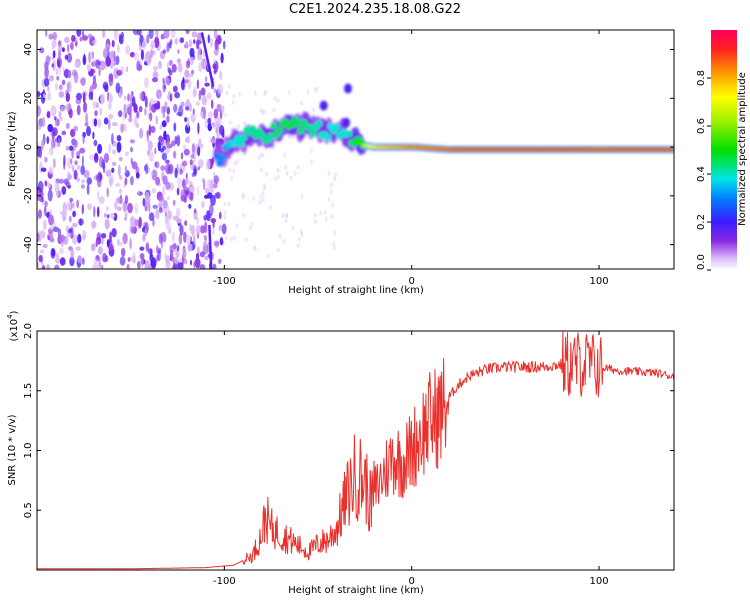 This screenshot has width=750, height=600. I want to click on noise-streak, so click(210, 247).